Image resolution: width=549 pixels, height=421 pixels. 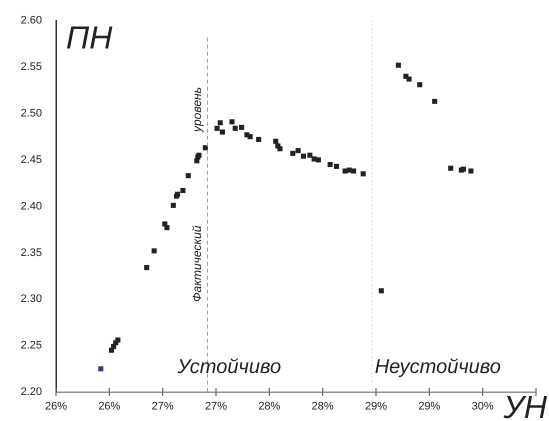 What do you see at coordinates (197, 194) in the screenshot?
I see `text: Фактический уровень` at bounding box center [197, 194].